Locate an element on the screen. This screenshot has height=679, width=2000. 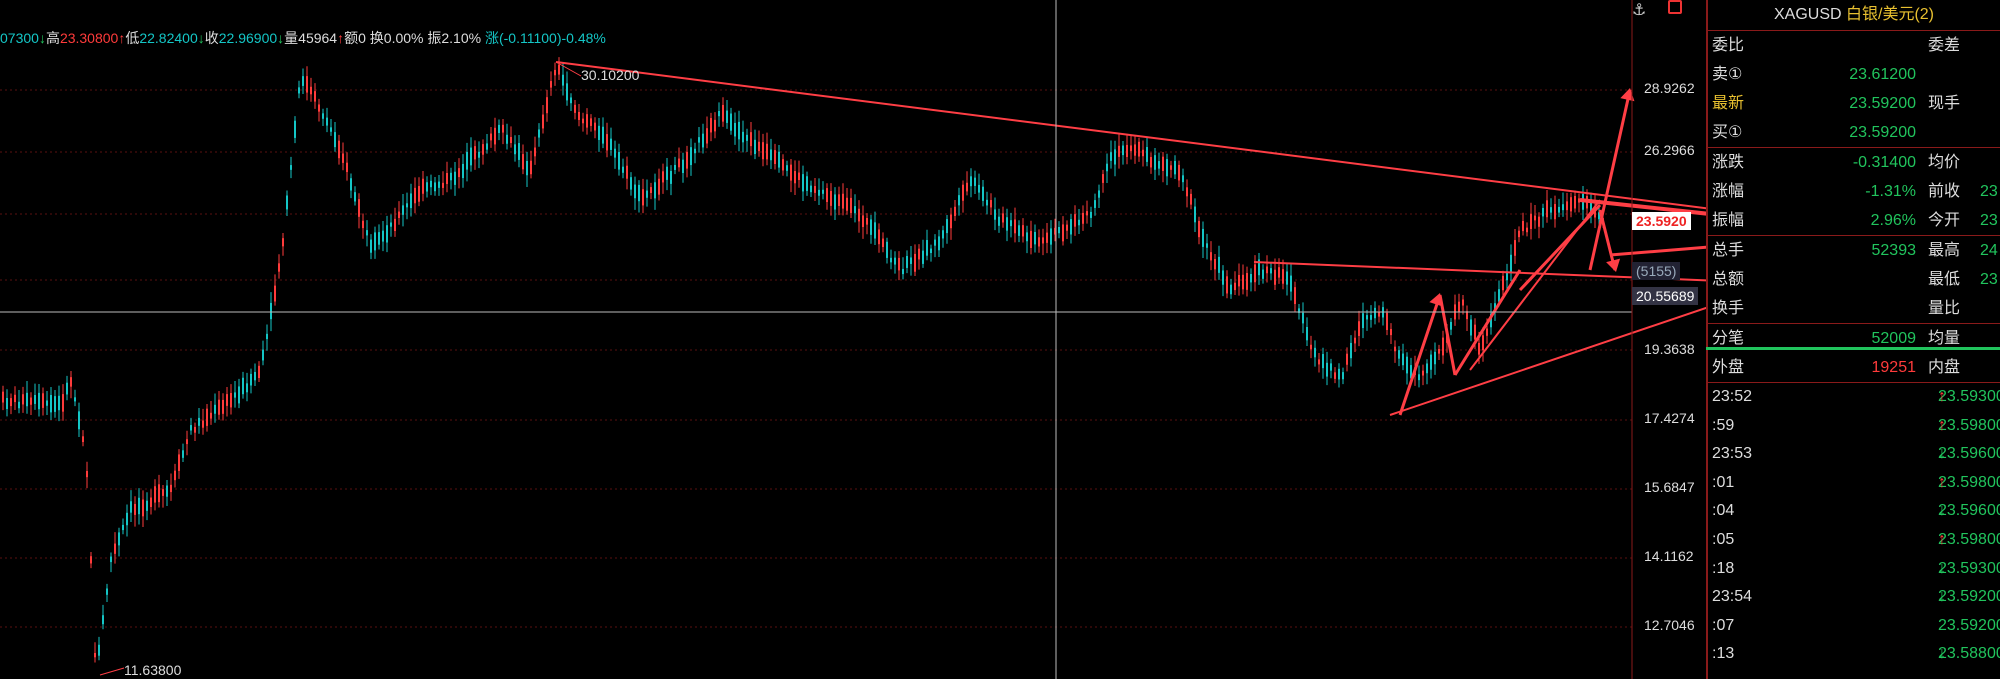
support-trendline is located at coordinates (1547, 324).